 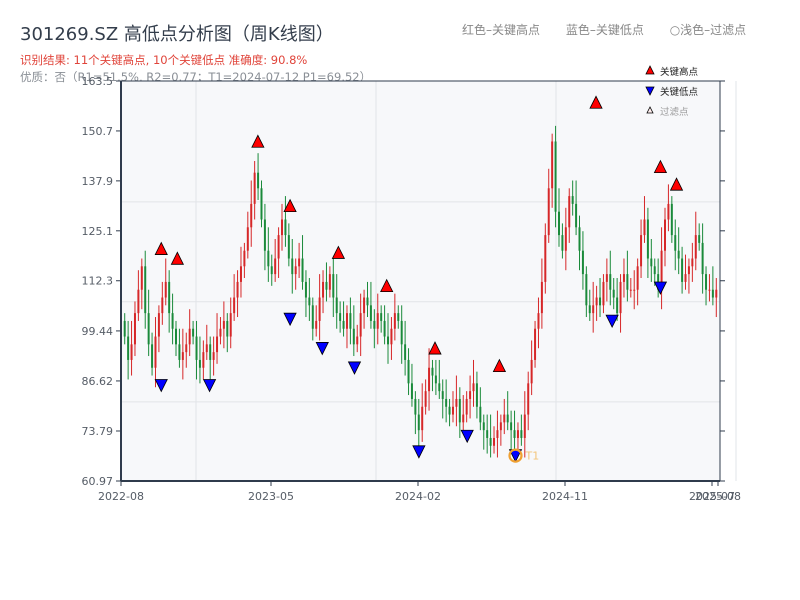 I want to click on x-tick-label: 2023-05, so click(x=271, y=496).